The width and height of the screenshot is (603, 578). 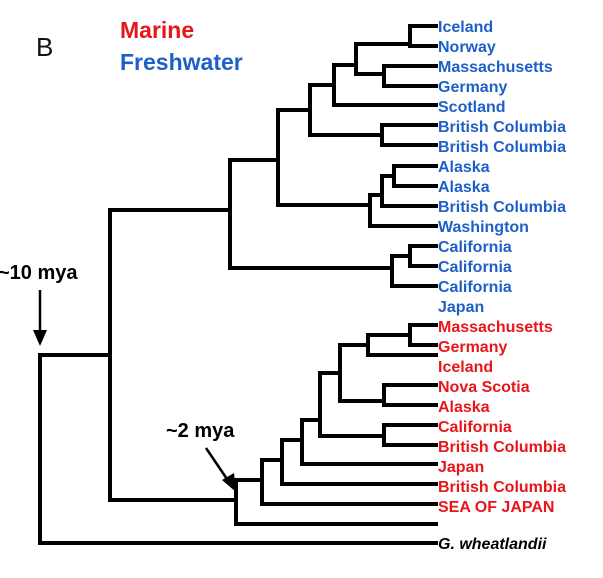 What do you see at coordinates (181, 62) in the screenshot?
I see `legend-freshwater: Freshwater` at bounding box center [181, 62].